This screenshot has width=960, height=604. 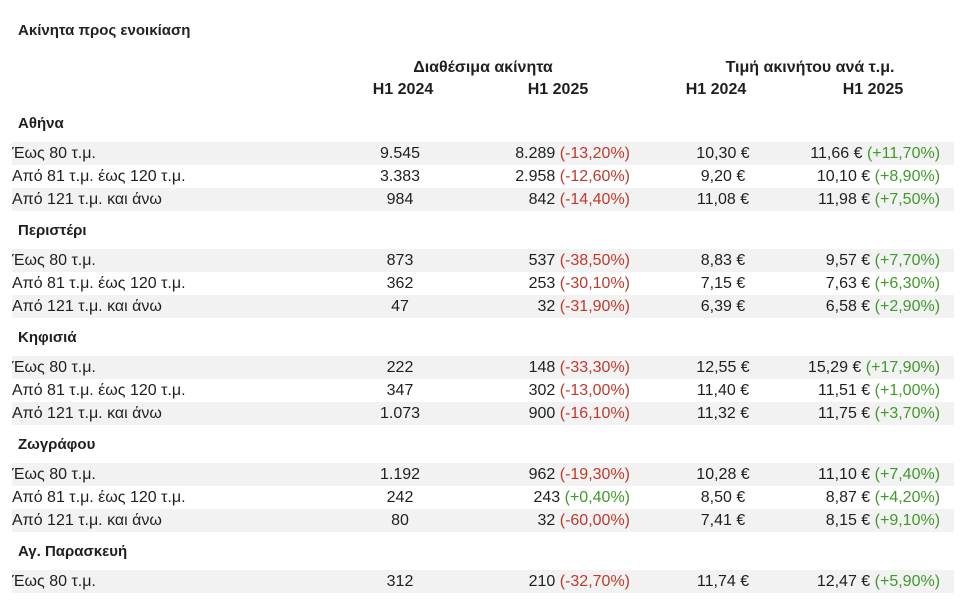 I want to click on price-2025-value: 9,57 €, so click(x=848, y=260).